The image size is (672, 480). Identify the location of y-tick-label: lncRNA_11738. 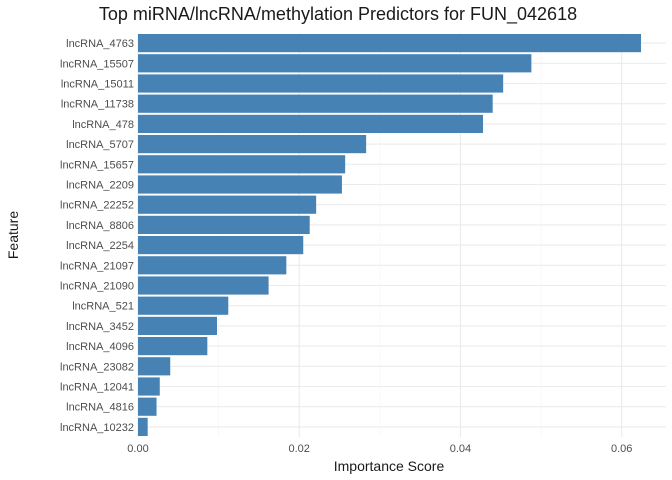
(97, 105).